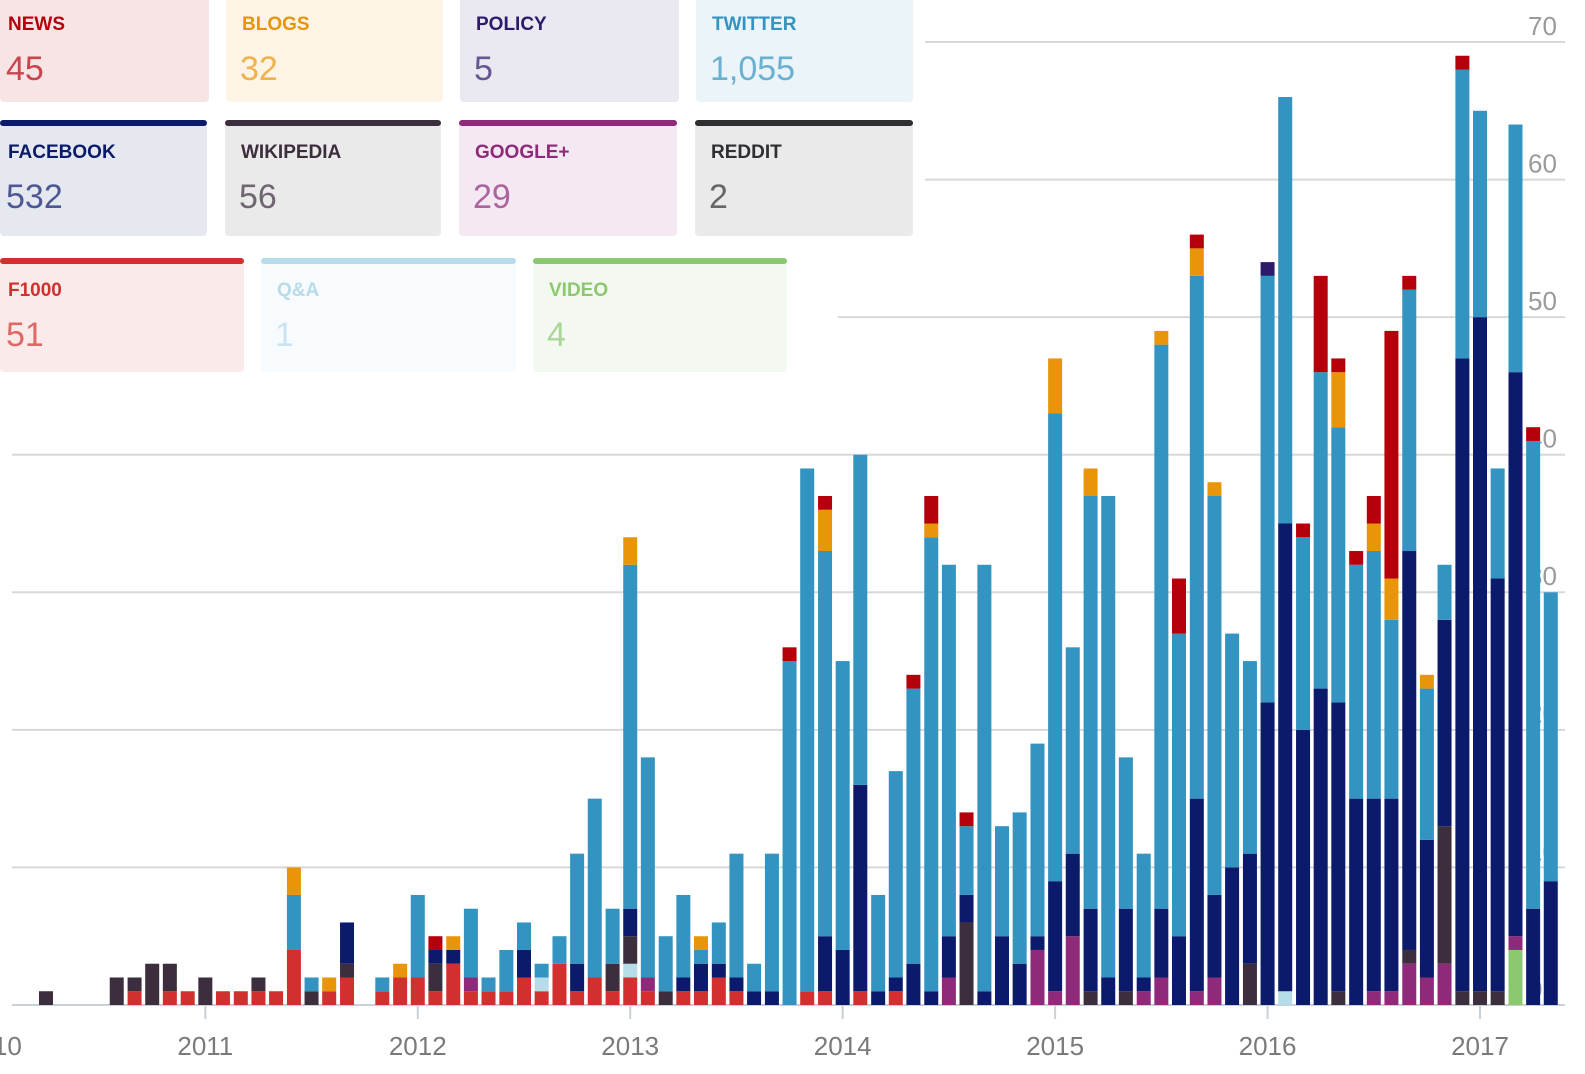 The height and width of the screenshot is (1074, 1585). What do you see at coordinates (291, 152) in the screenshot?
I see `card-label: WIKIPEDIA` at bounding box center [291, 152].